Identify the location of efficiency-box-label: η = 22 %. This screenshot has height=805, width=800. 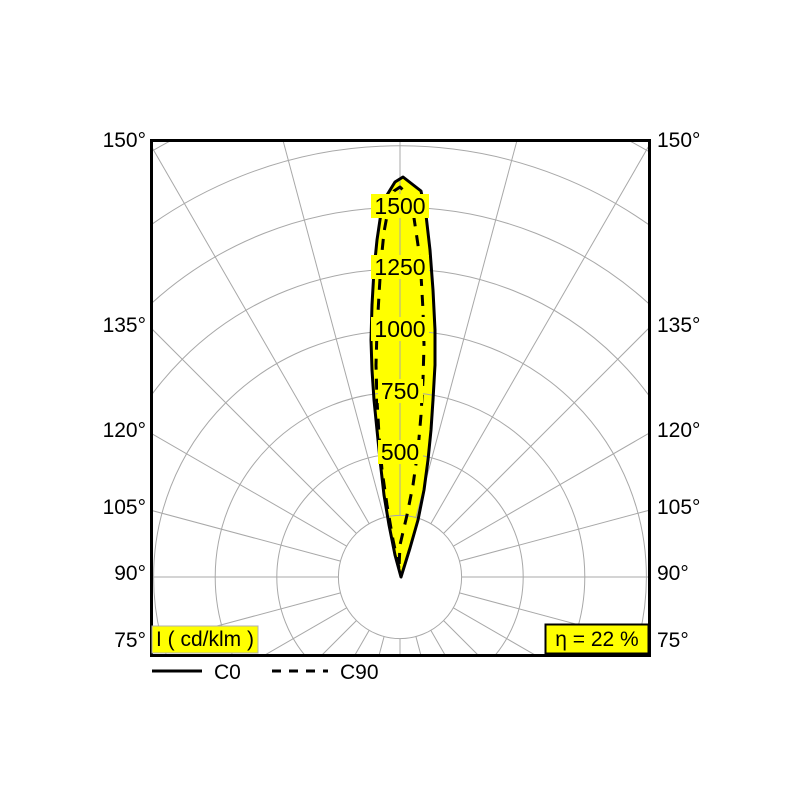
(596, 639).